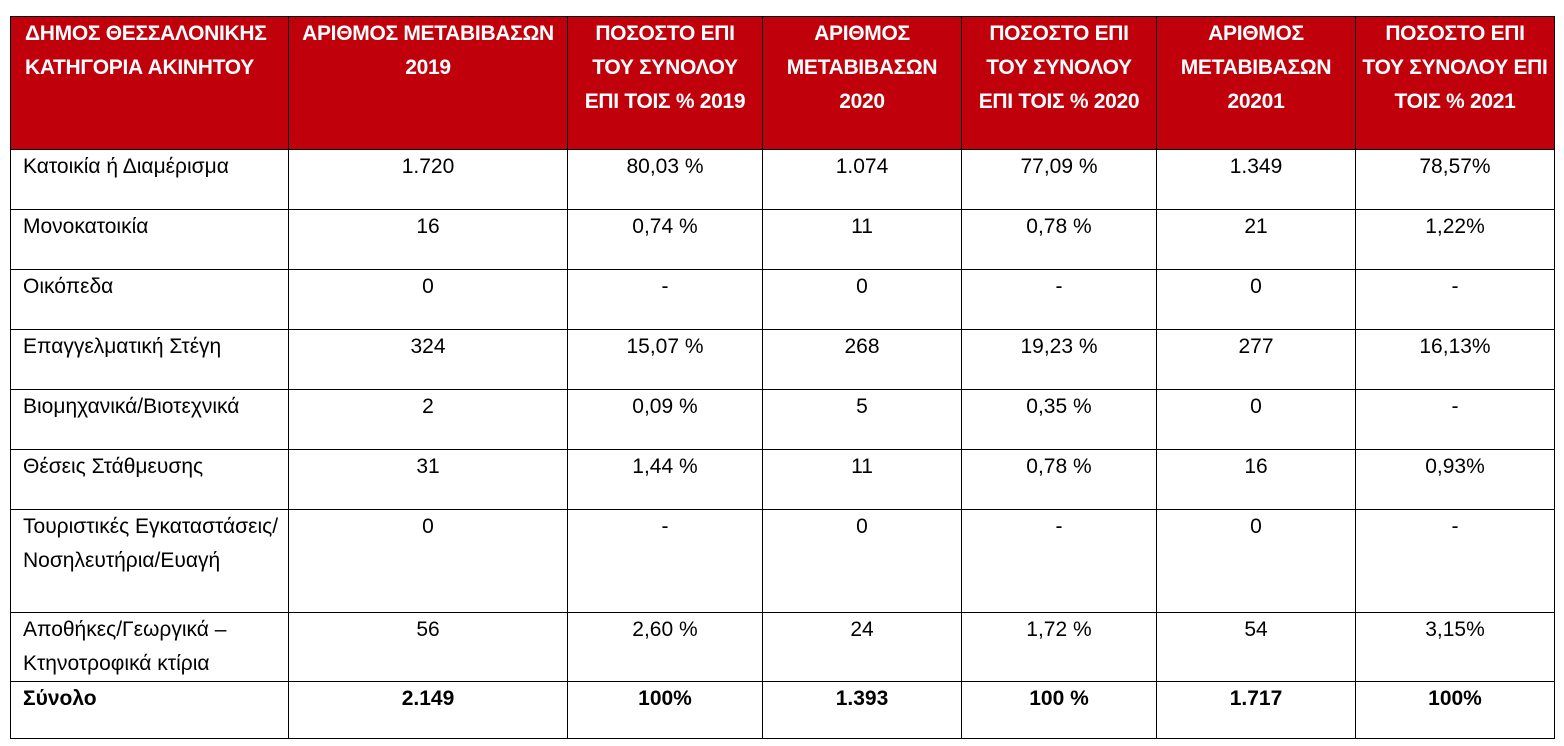  I want to click on total-percent-2019: 100%, so click(665, 710).